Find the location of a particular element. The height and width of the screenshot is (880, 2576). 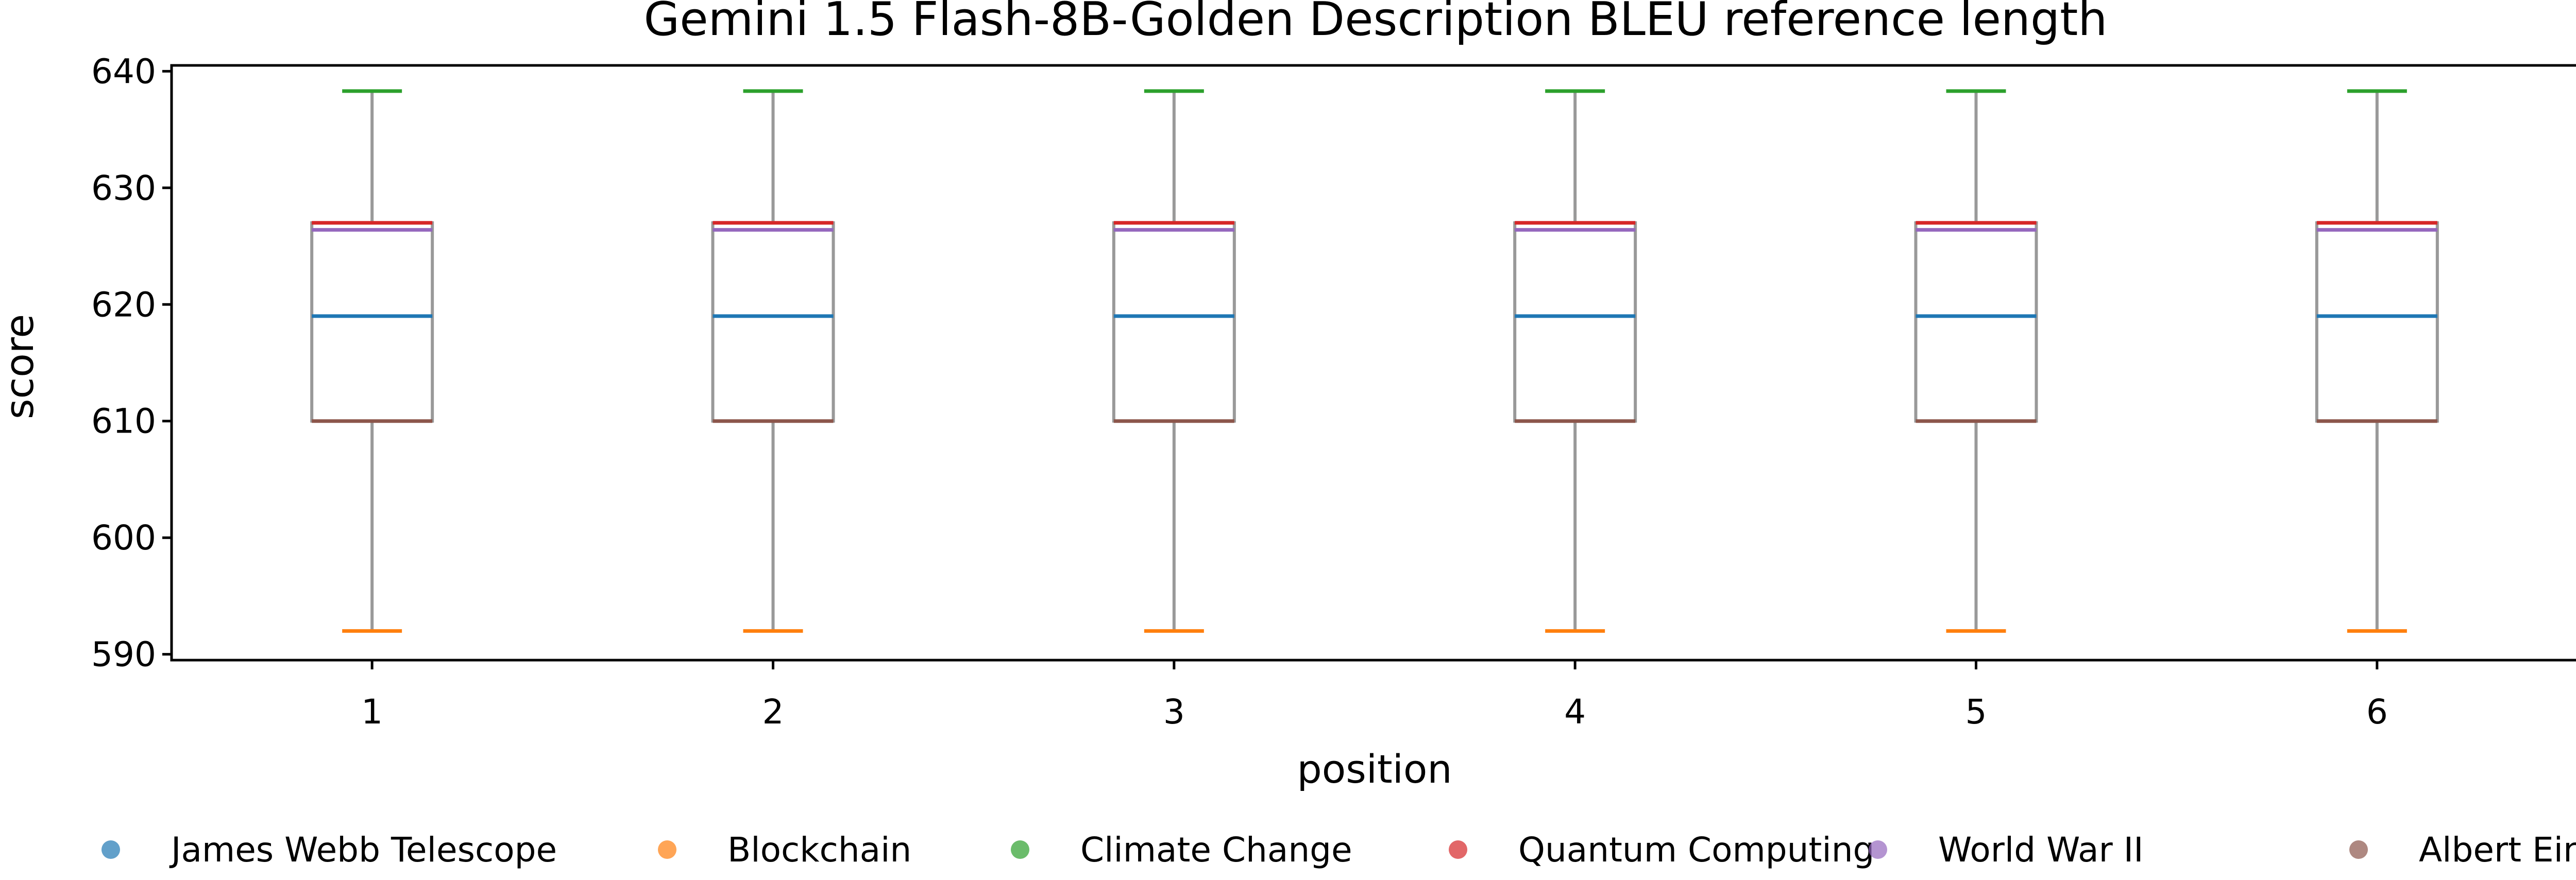

y-tick-label: 600 is located at coordinates (124, 538).